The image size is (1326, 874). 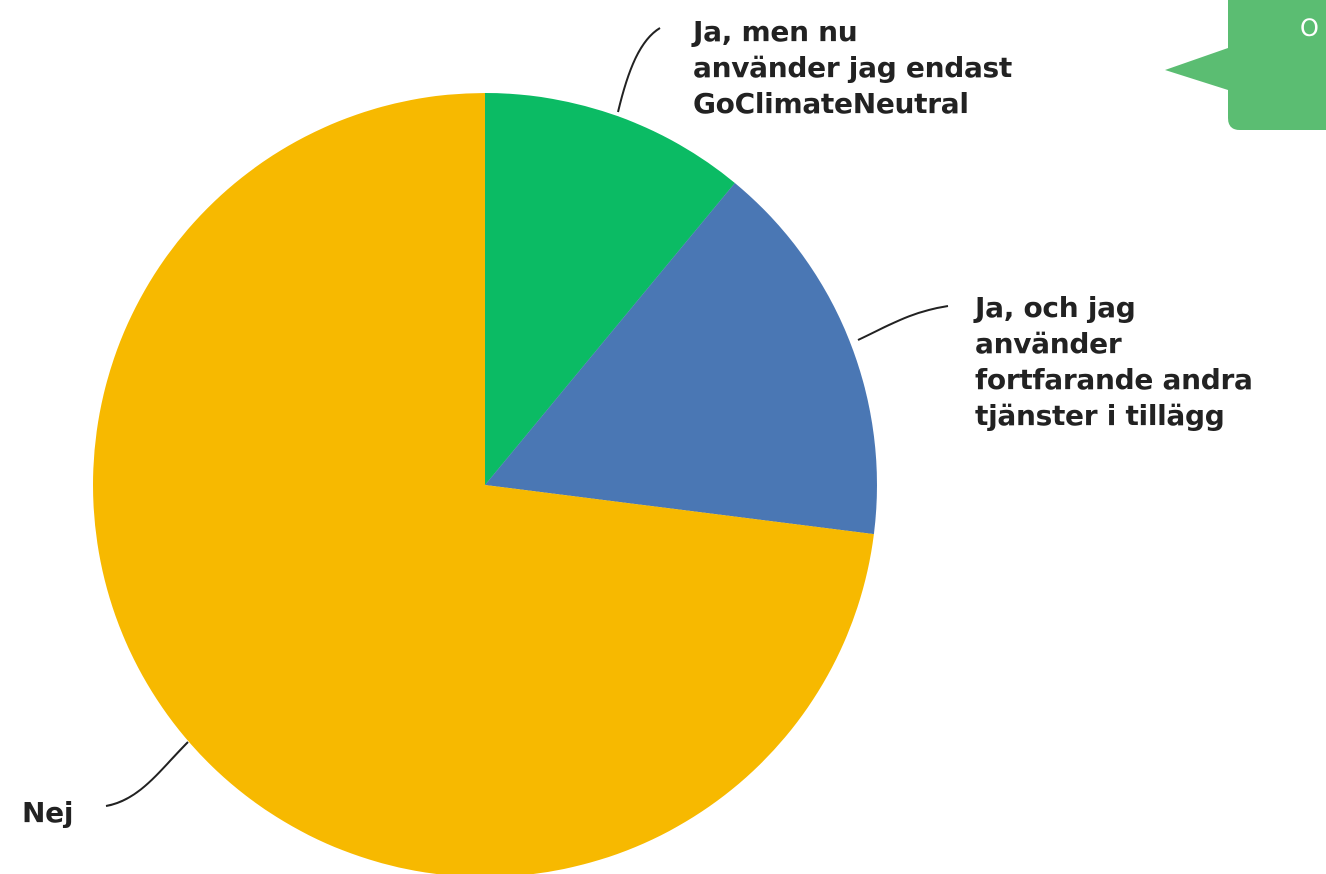 I want to click on tooltip, so click(x=1245, y=65).